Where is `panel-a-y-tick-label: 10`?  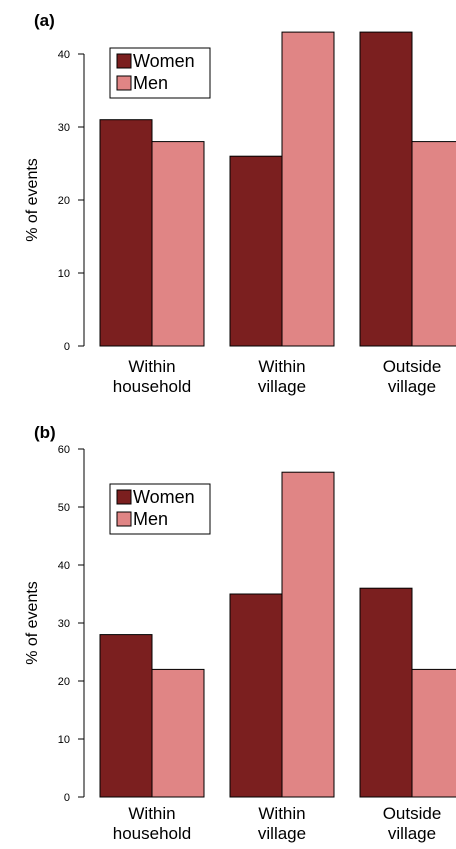 panel-a-y-tick-label: 10 is located at coordinates (64, 274).